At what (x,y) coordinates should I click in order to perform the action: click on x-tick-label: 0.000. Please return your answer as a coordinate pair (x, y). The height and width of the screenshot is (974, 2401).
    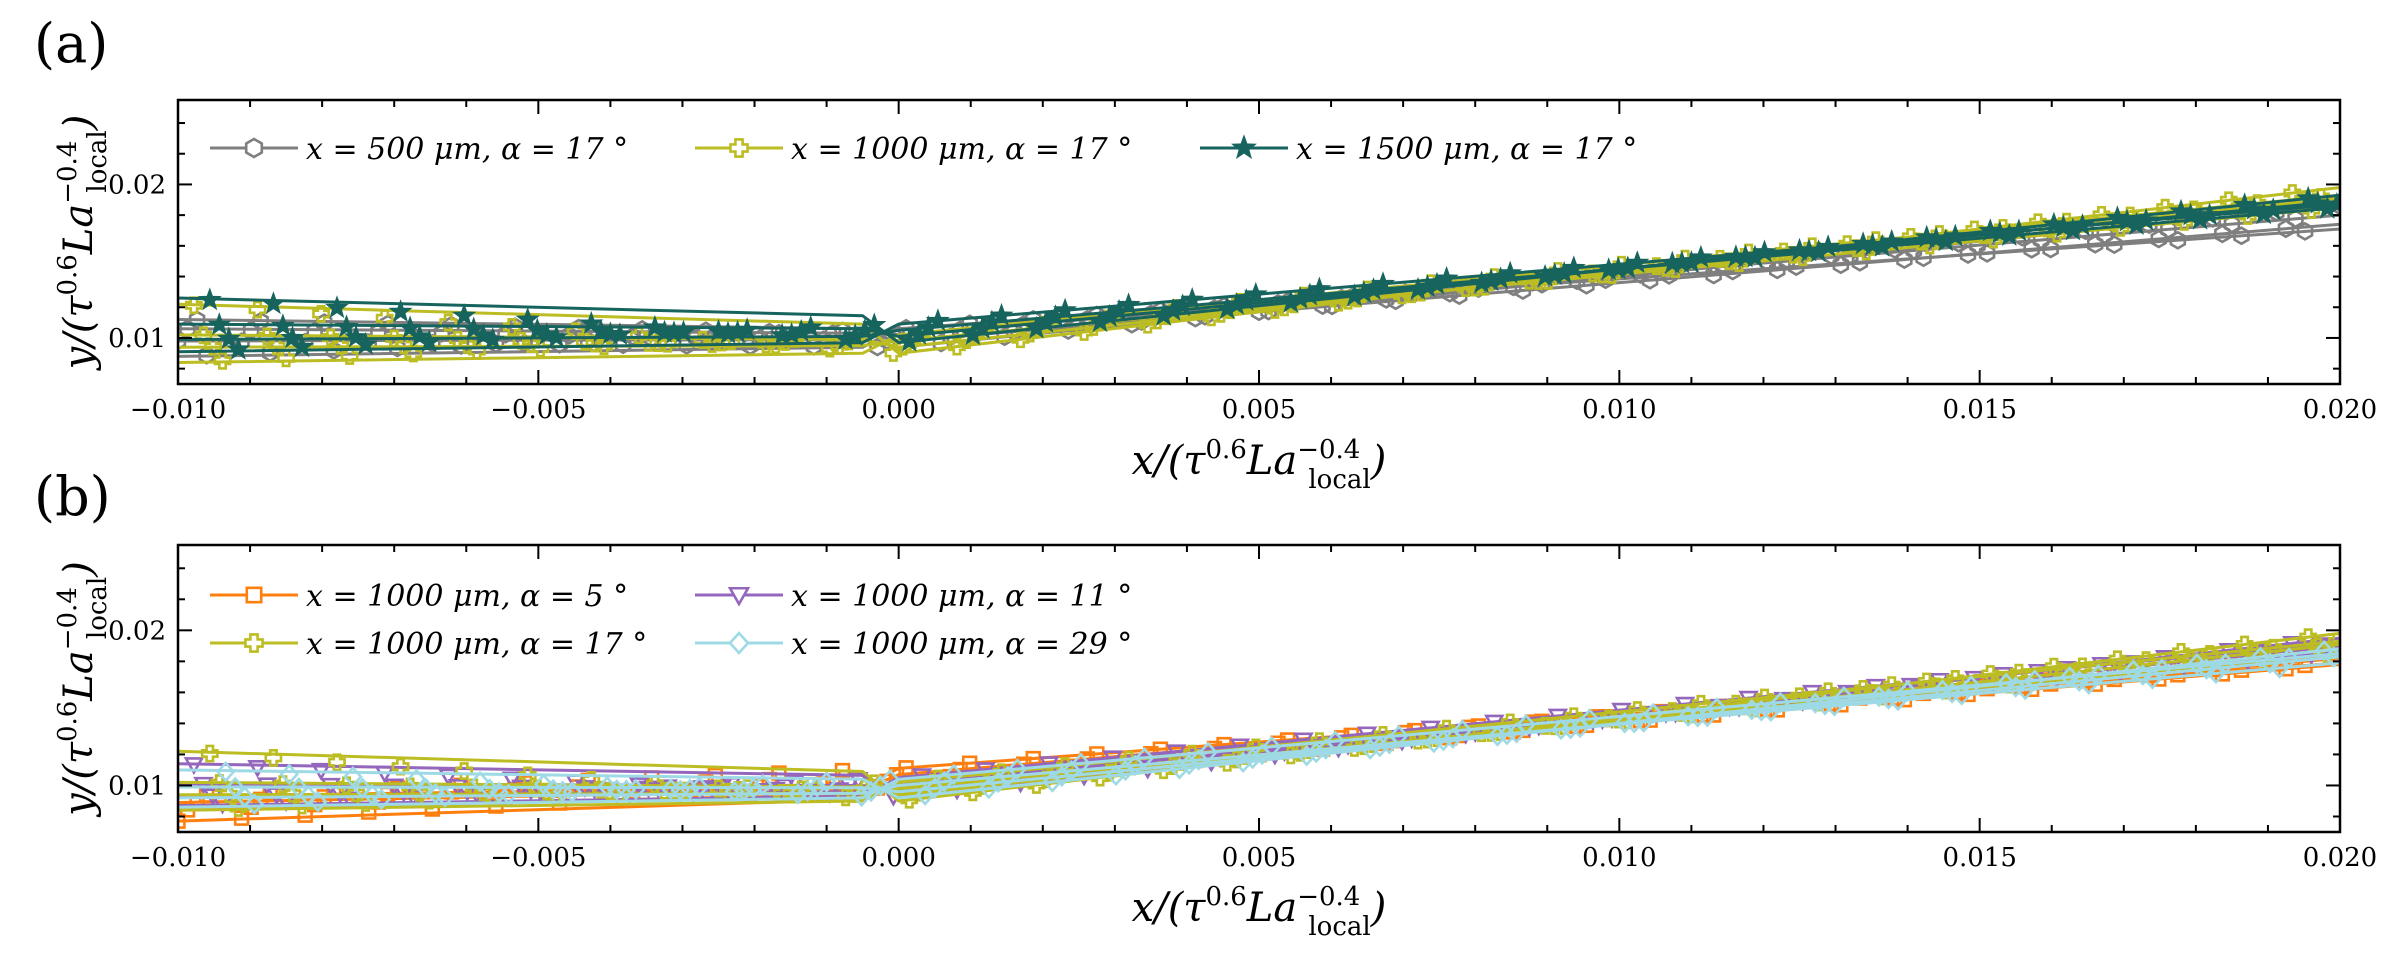
    Looking at the image, I should click on (898, 410).